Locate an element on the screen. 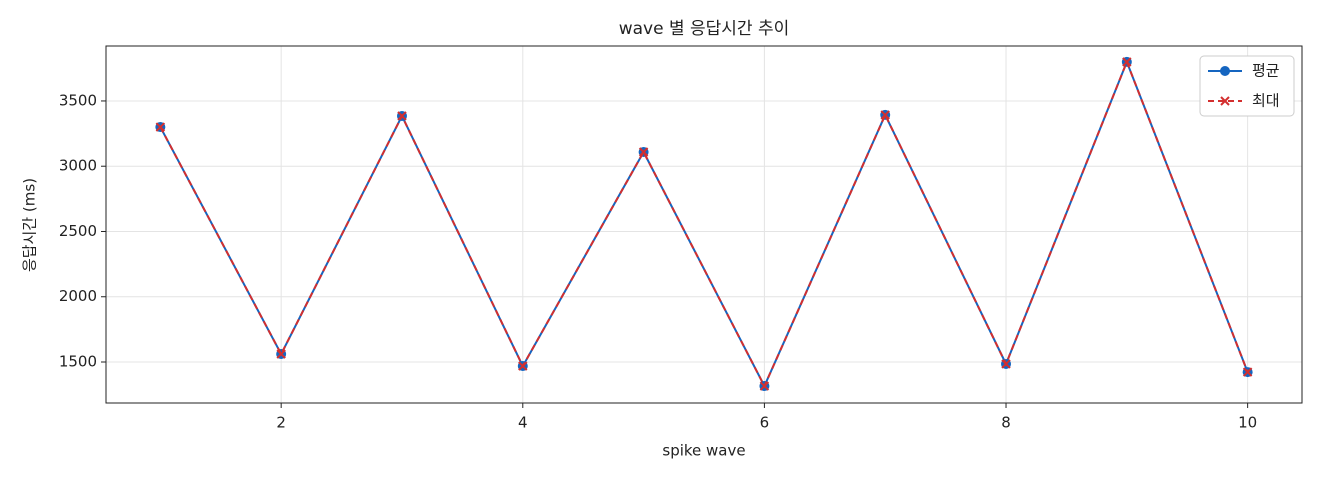 Image resolution: width=1320 pixels, height=484 pixels. y-tick-label: 3000 is located at coordinates (78, 166).